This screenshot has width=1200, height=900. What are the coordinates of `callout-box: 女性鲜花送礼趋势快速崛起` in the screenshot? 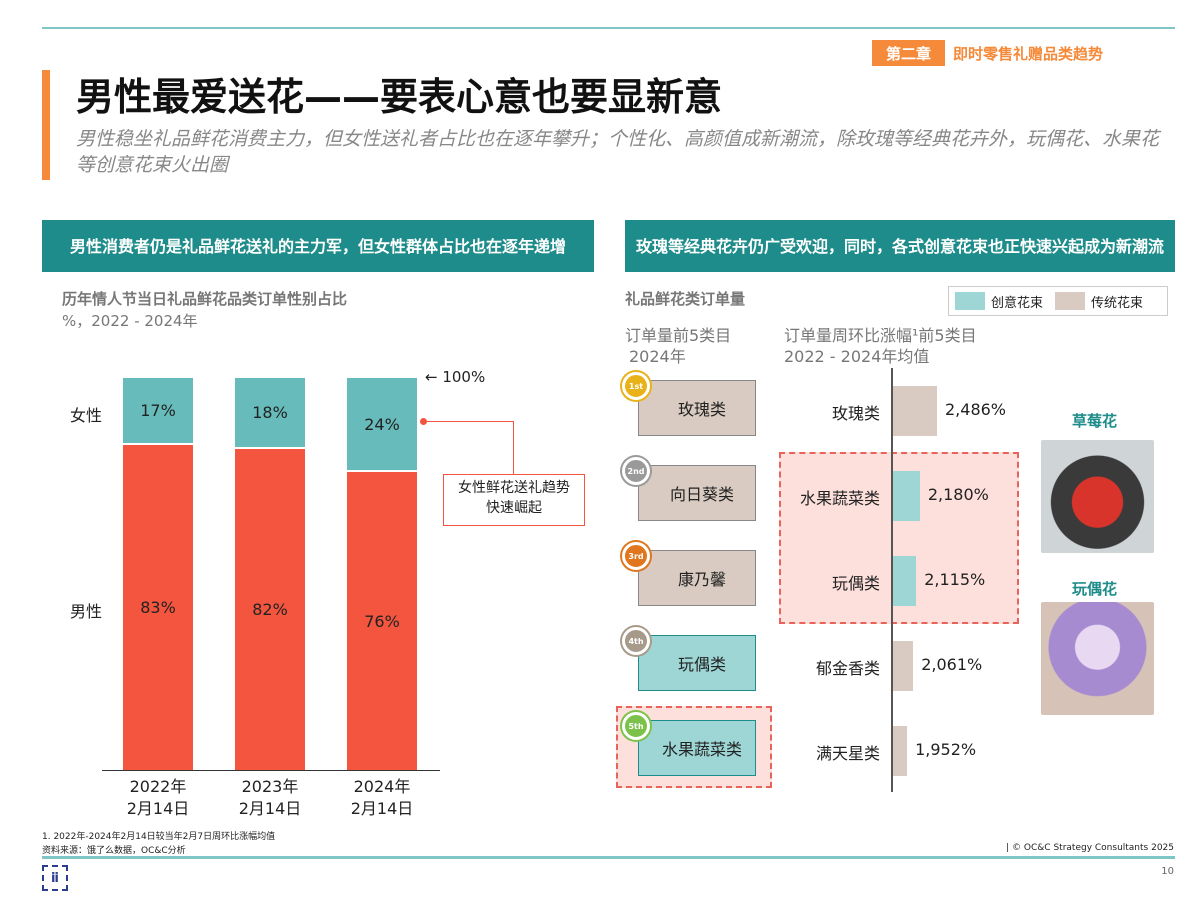 It's located at (514, 500).